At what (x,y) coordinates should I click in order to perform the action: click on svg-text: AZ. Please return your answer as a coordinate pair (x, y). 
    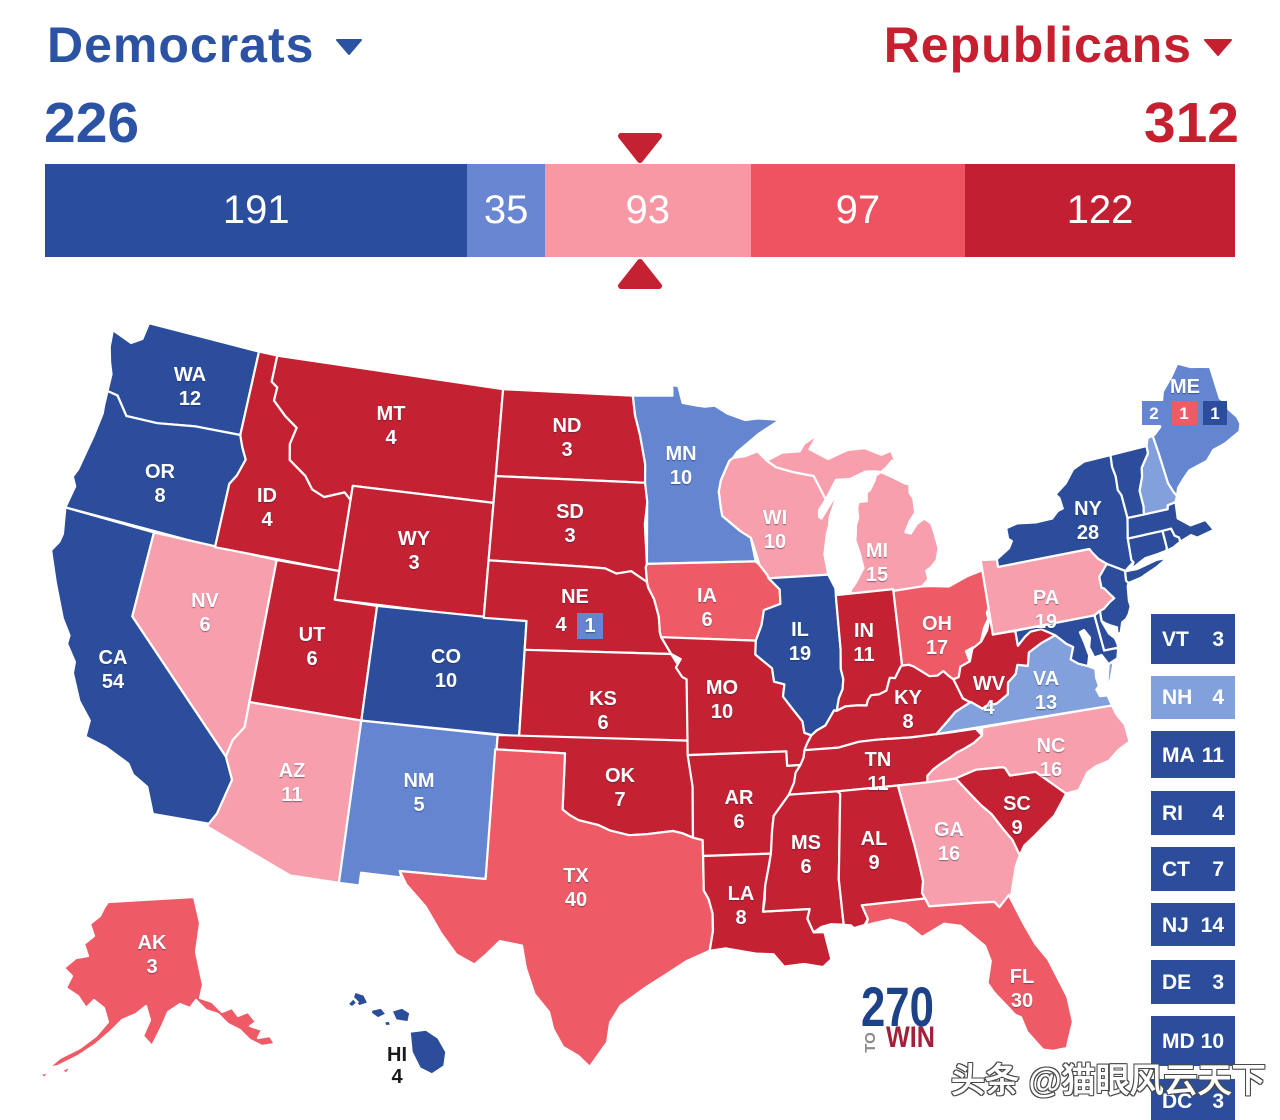
    Looking at the image, I should click on (292, 771).